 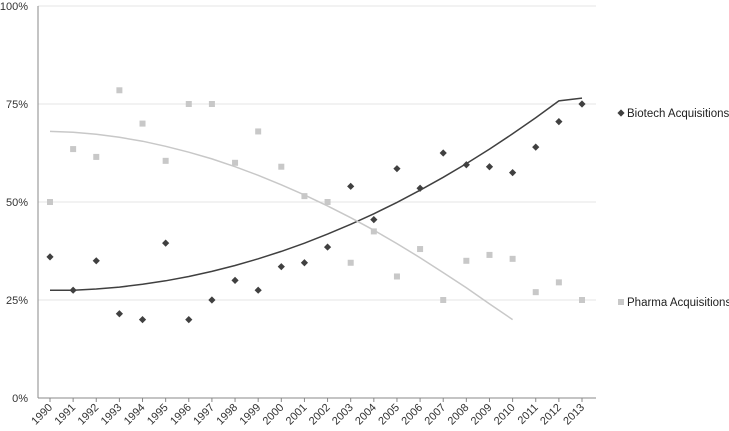 What do you see at coordinates (181, 415) in the screenshot?
I see `x-tick-label: 1996` at bounding box center [181, 415].